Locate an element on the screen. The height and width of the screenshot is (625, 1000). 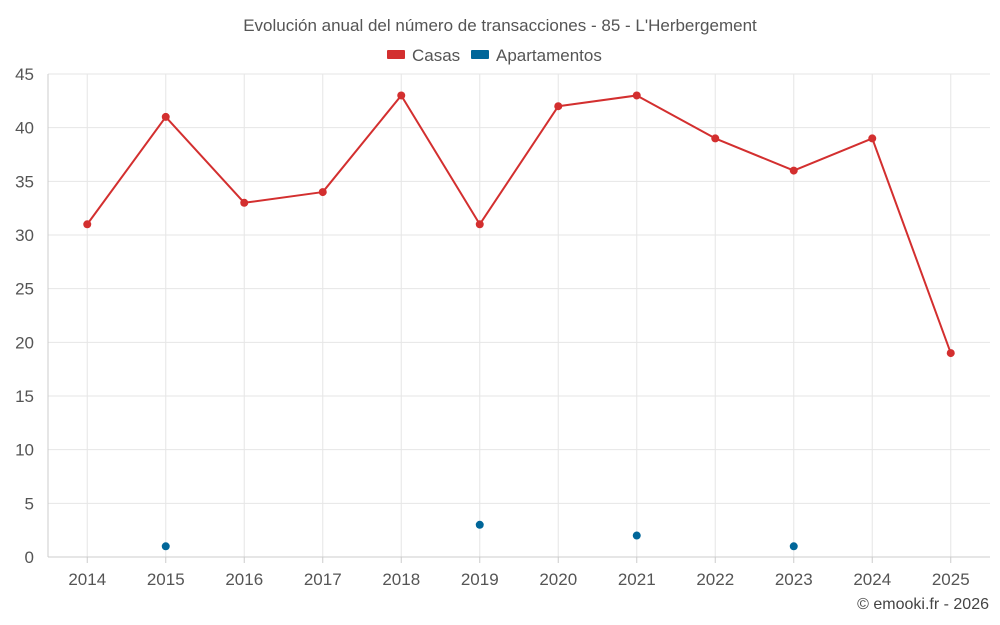
x-tick-label: 2020 is located at coordinates (558, 579).